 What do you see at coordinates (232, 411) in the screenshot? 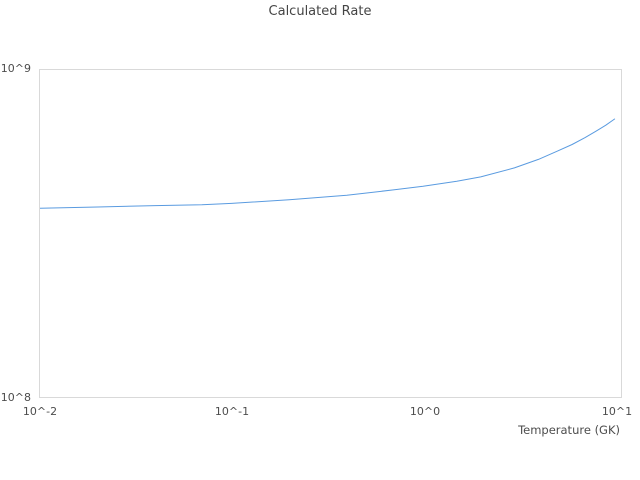
I see `x-tick-label-1e-1: 10^-1` at bounding box center [232, 411].